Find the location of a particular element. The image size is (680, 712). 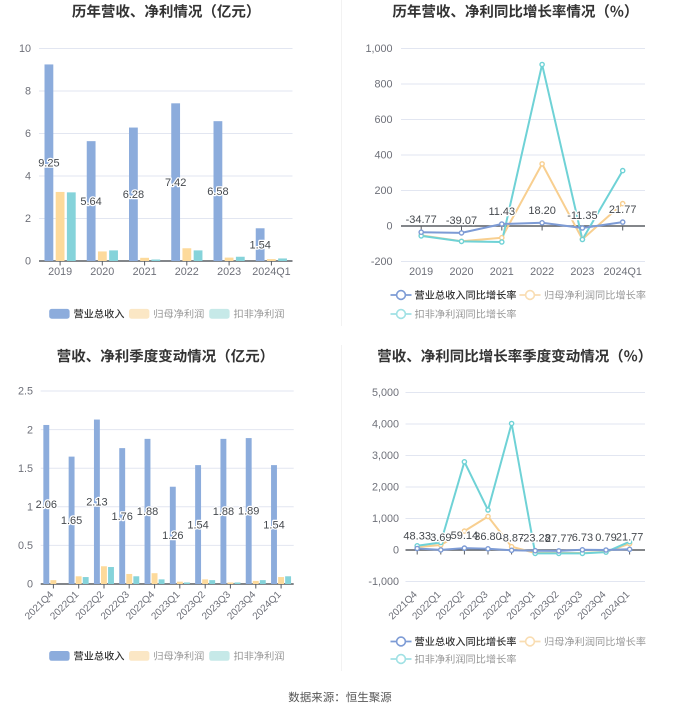

svg-text: -200 is located at coordinates (382, 262).